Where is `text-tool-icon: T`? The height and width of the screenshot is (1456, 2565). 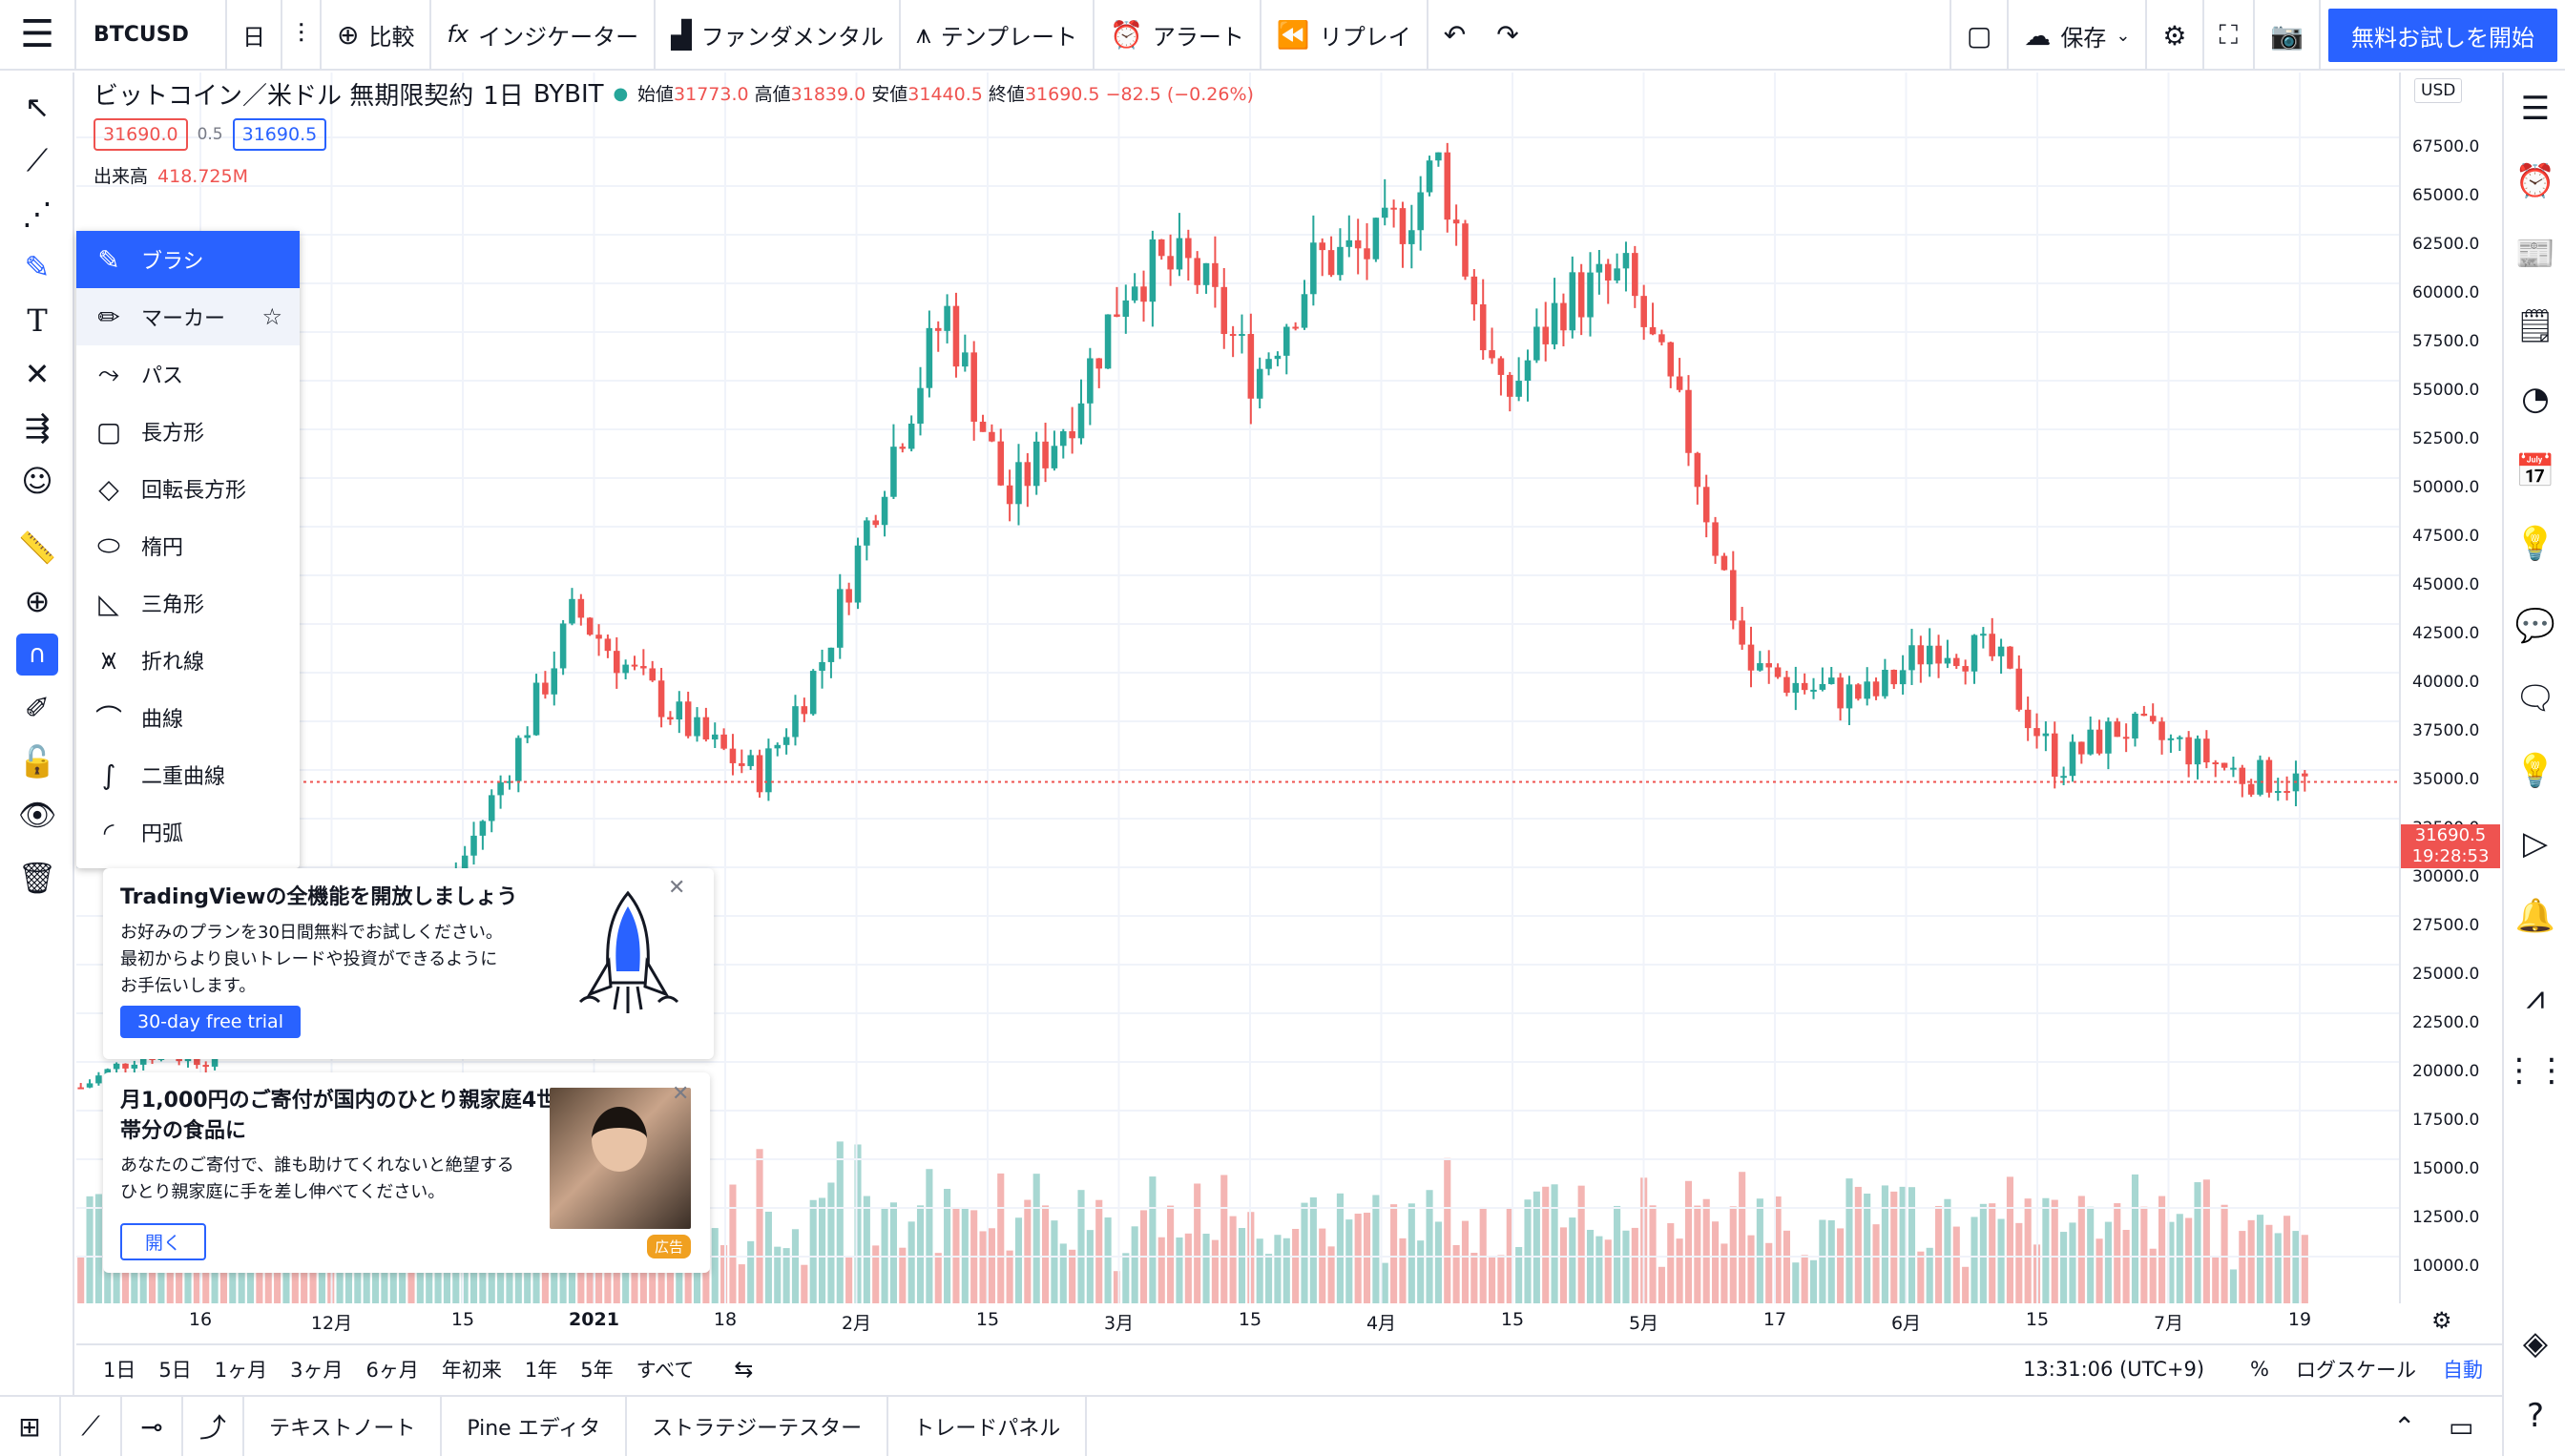
text-tool-icon: T is located at coordinates (37, 321).